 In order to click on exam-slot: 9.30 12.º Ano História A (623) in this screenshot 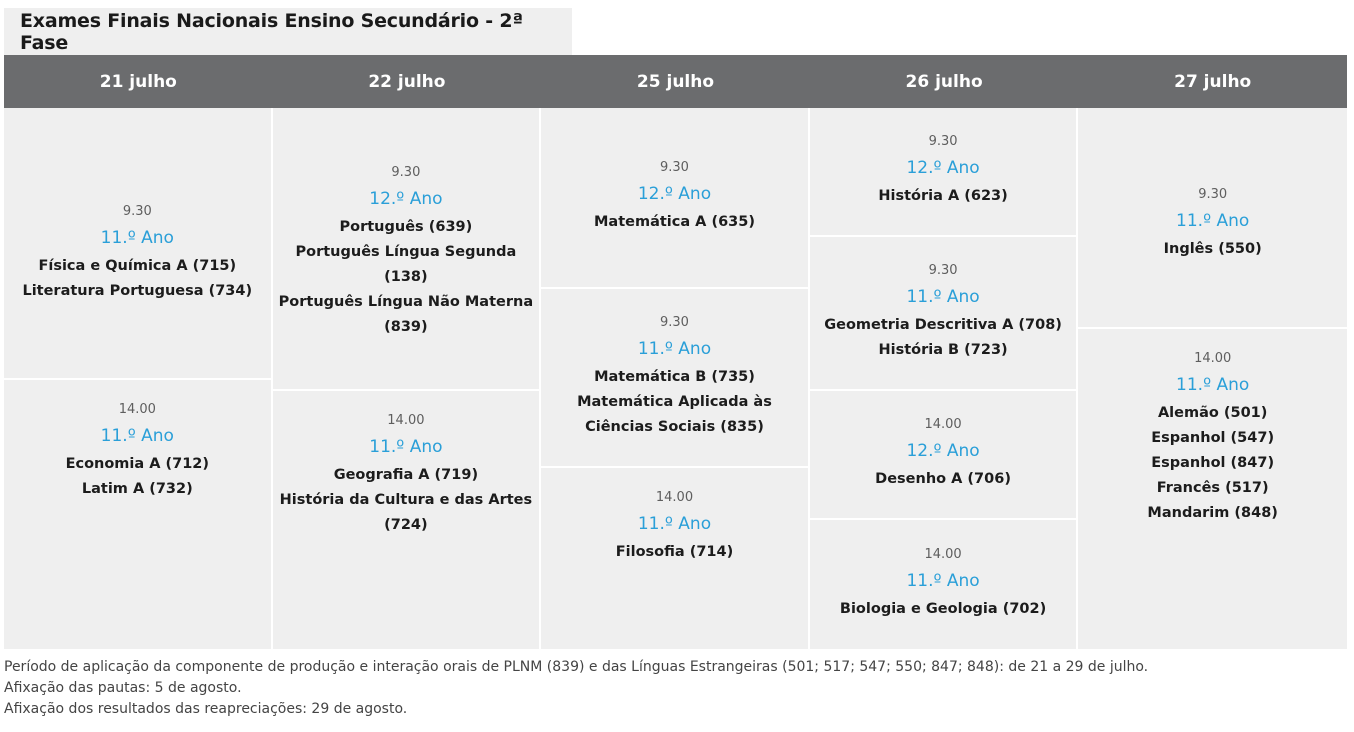, I will do `click(943, 172)`.